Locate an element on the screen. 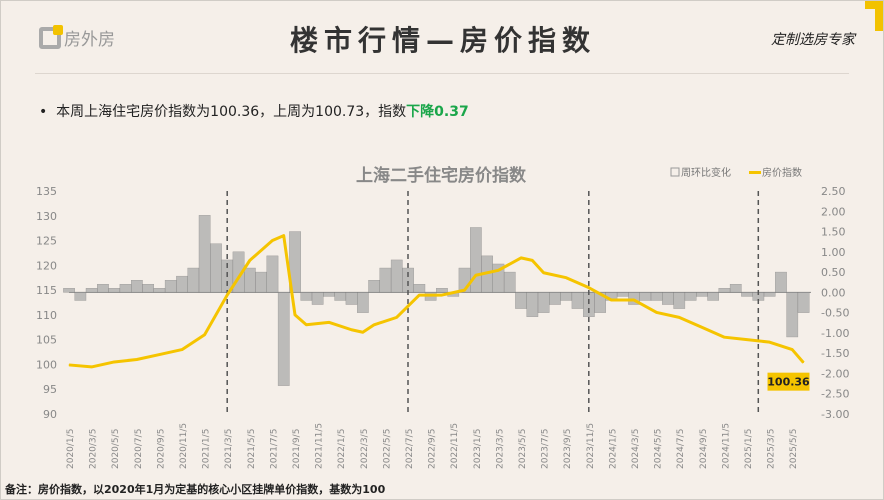 The height and width of the screenshot is (500, 884). x-tick: 2022/9/5 is located at coordinates (433, 449).